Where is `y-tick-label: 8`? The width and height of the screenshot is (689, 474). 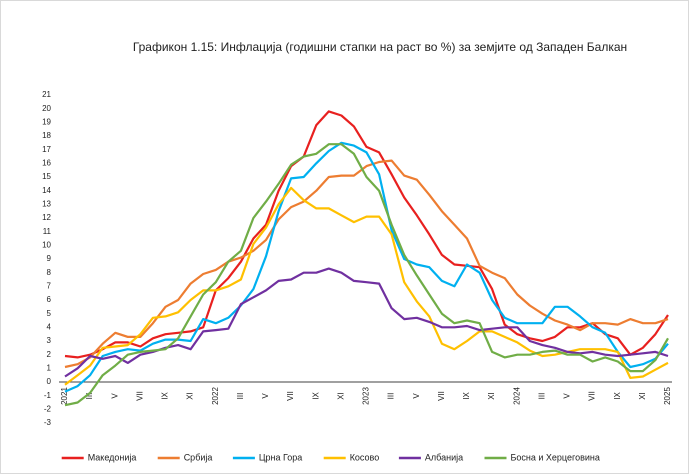
y-tick-label: 8 is located at coordinates (49, 272).